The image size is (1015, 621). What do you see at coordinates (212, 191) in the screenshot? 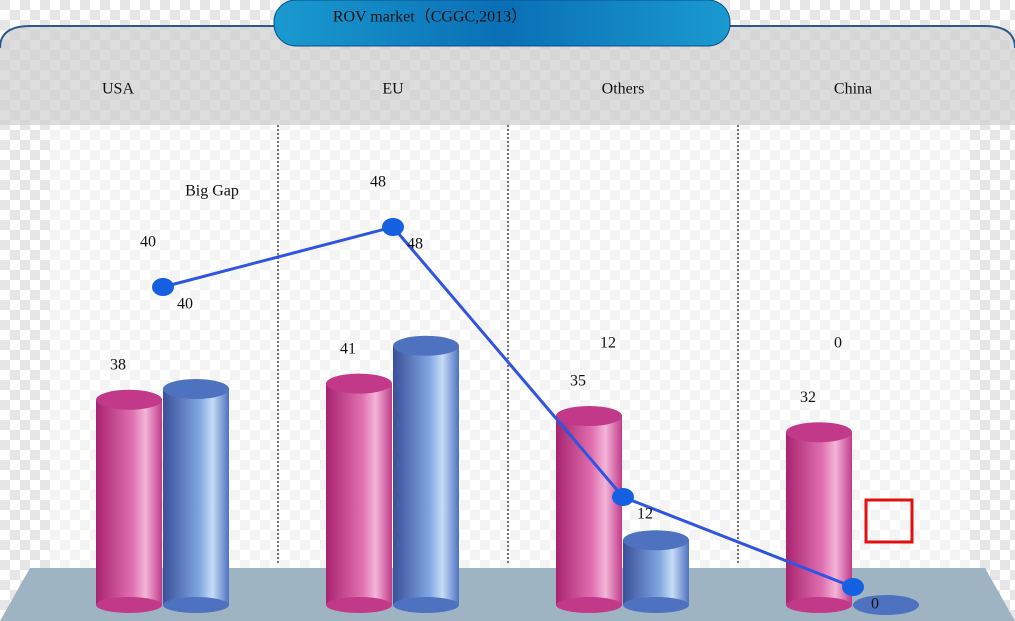
I see `annotation: Big Gap` at bounding box center [212, 191].